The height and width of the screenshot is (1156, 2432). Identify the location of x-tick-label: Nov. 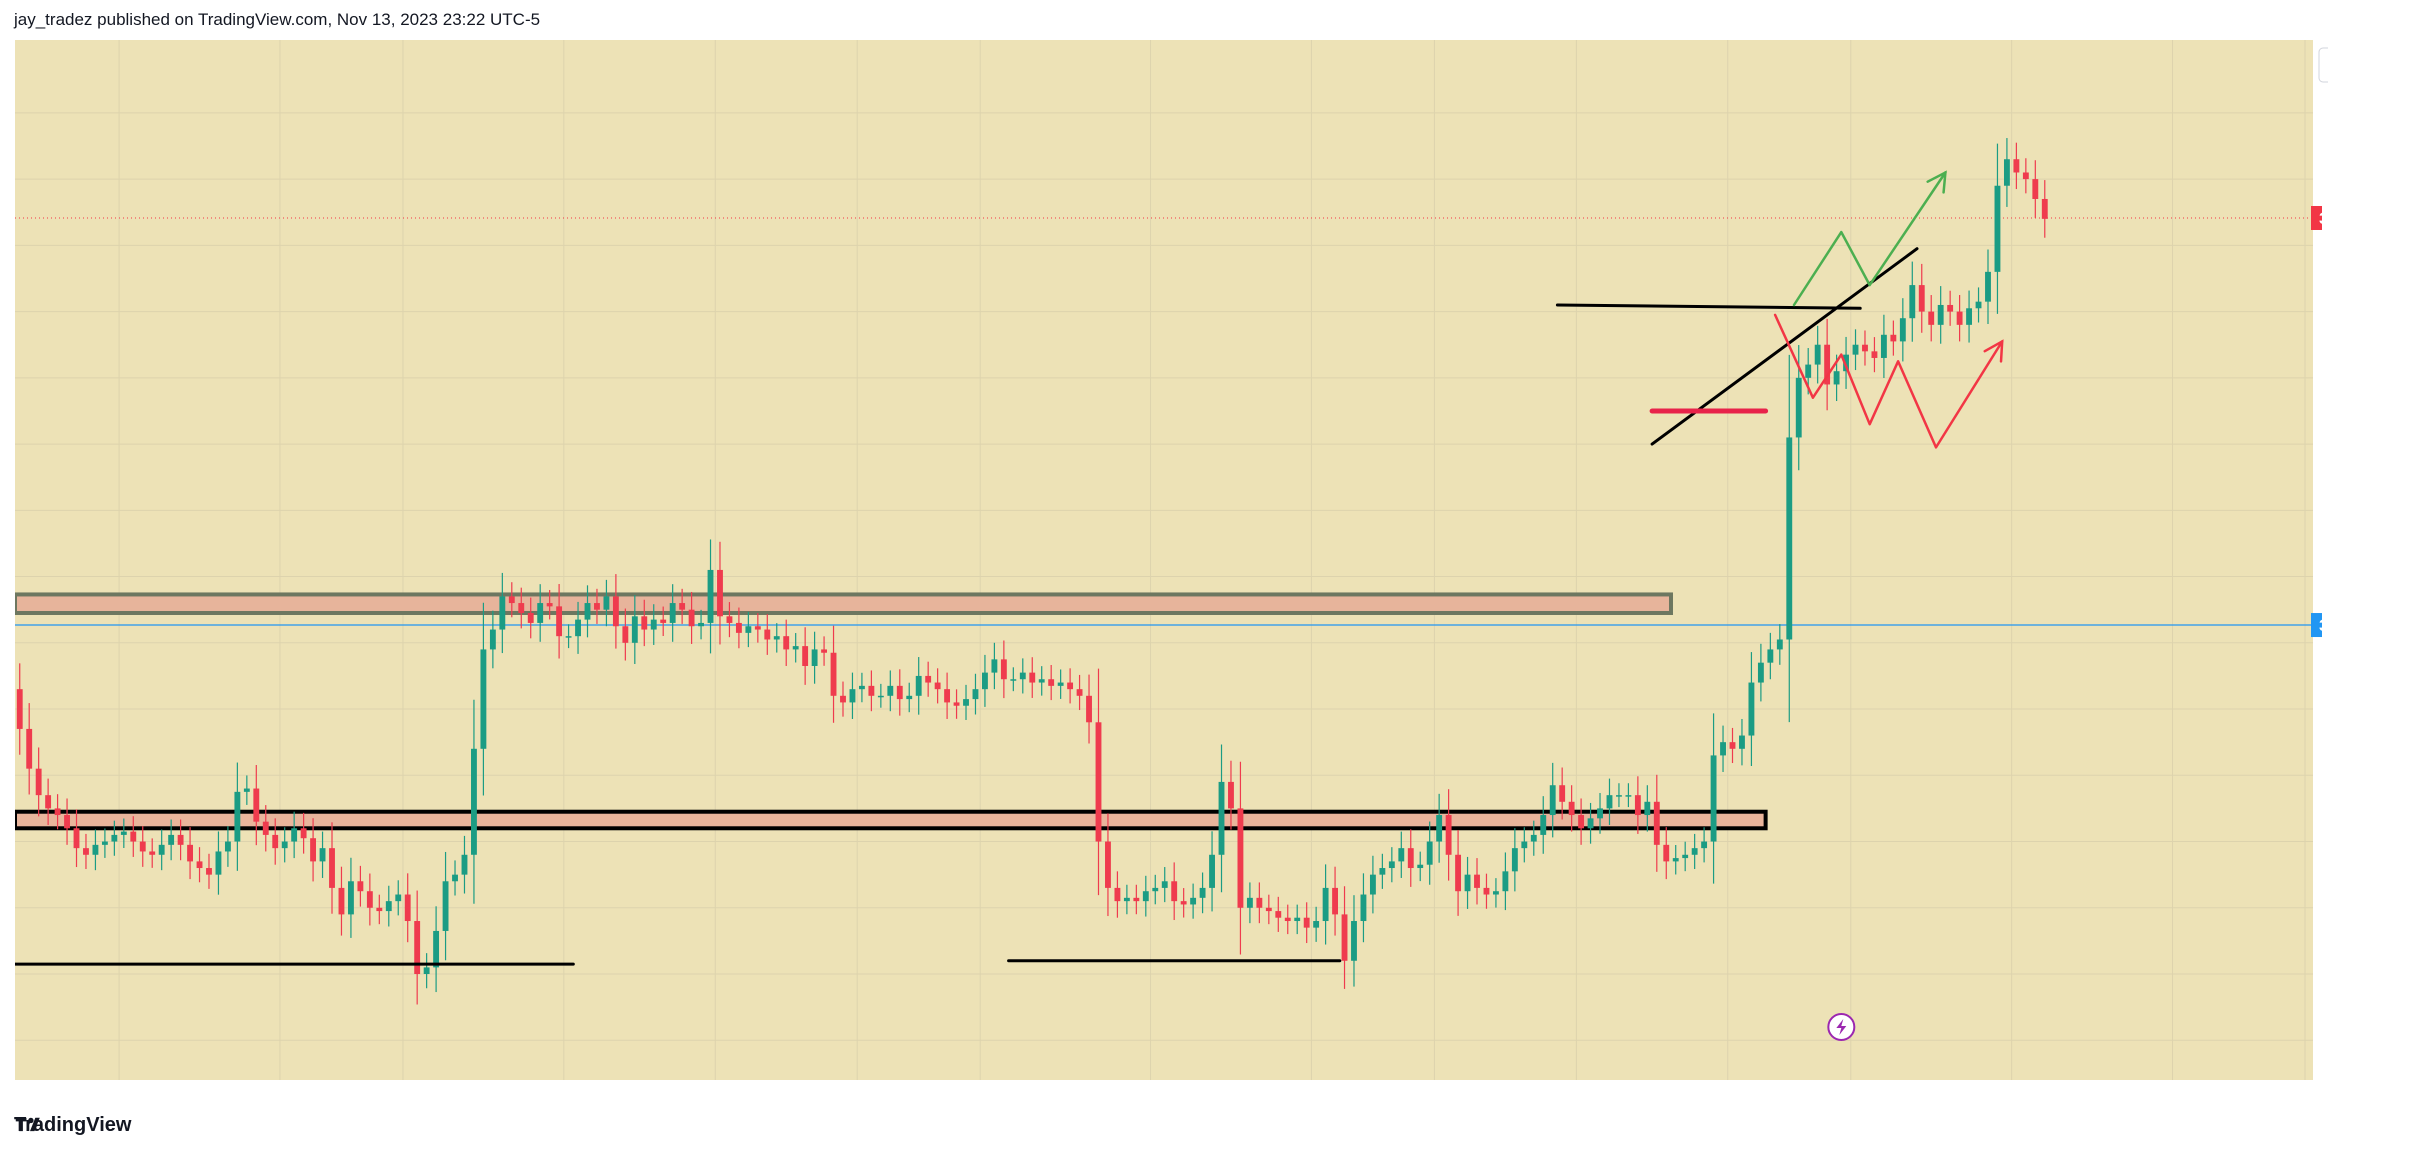
(1728, 1101).